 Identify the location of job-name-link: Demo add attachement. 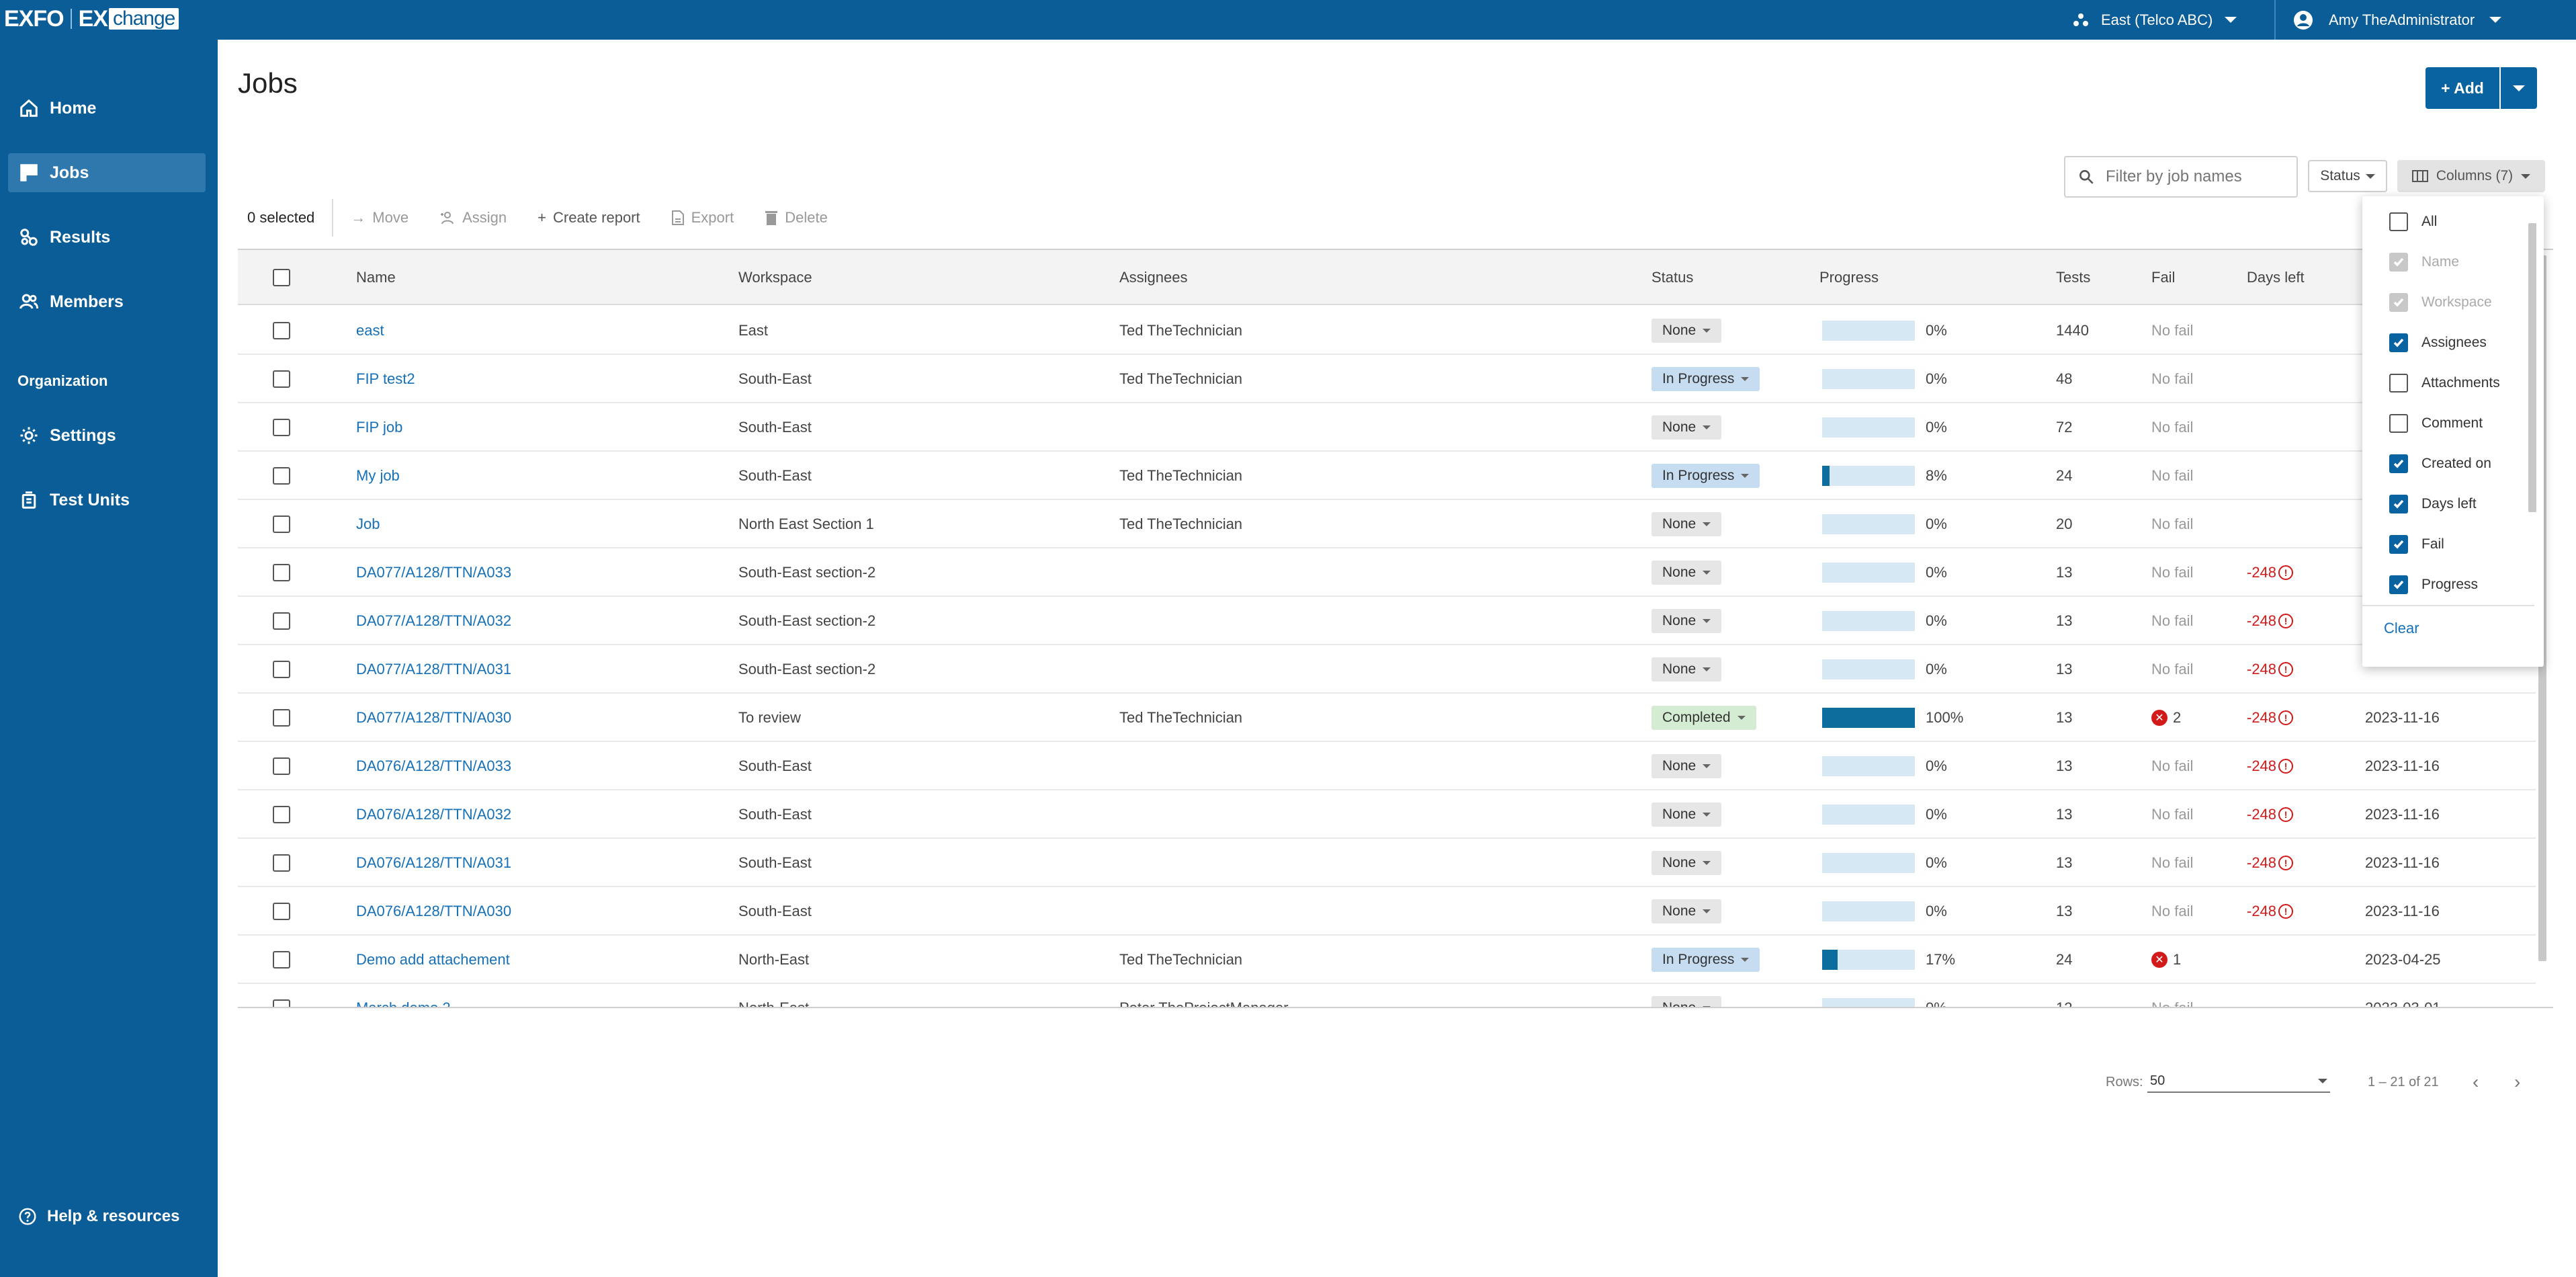
(433, 960).